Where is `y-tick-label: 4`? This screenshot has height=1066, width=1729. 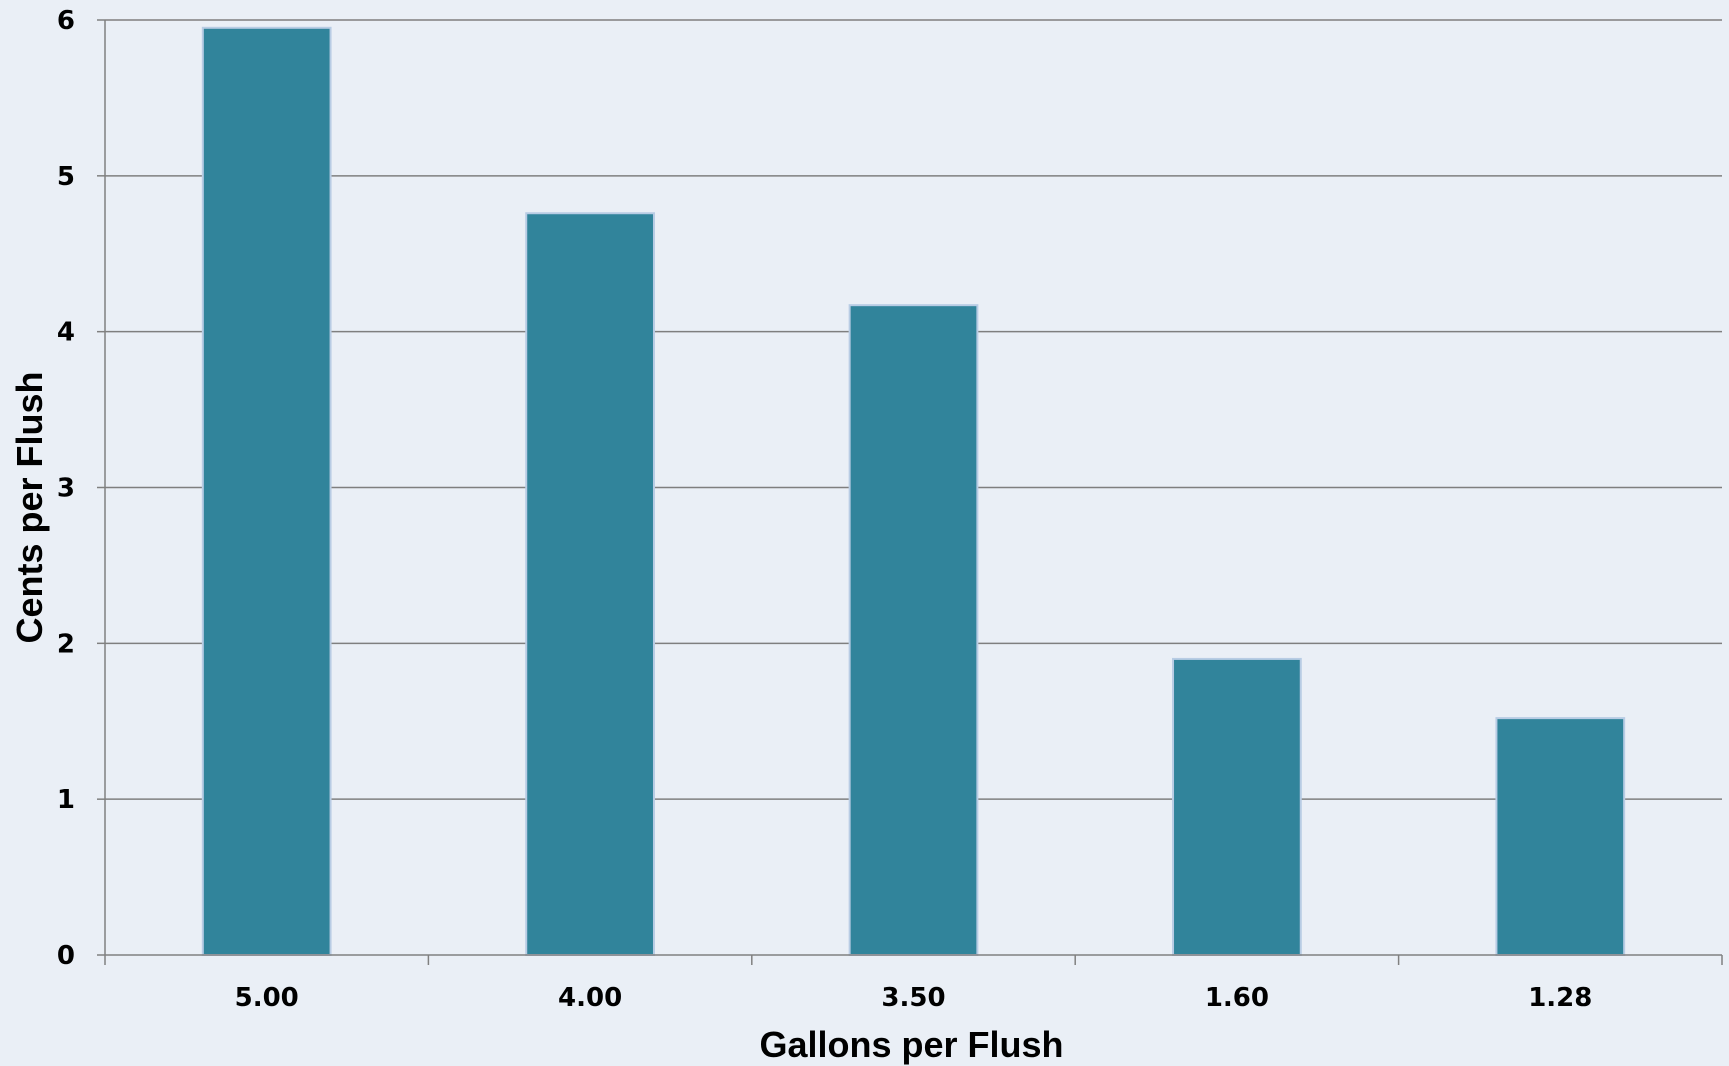 y-tick-label: 4 is located at coordinates (66, 333).